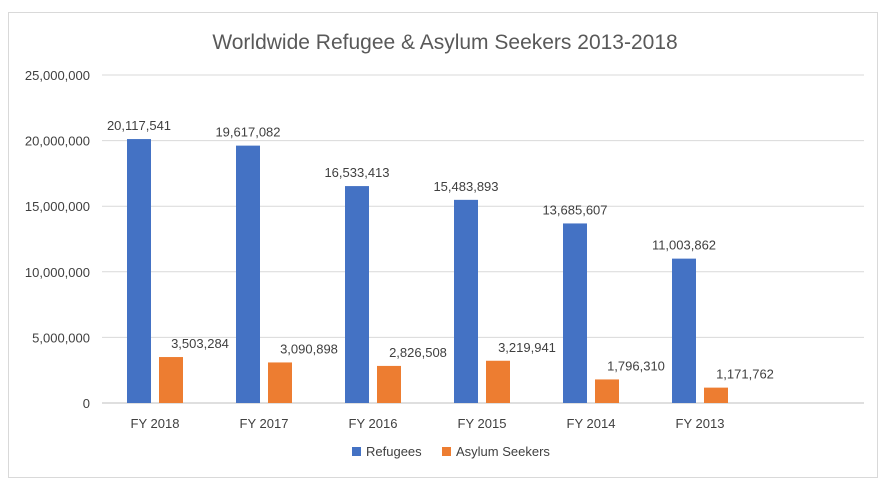  What do you see at coordinates (636, 365) in the screenshot?
I see `data-label: 1,796,310` at bounding box center [636, 365].